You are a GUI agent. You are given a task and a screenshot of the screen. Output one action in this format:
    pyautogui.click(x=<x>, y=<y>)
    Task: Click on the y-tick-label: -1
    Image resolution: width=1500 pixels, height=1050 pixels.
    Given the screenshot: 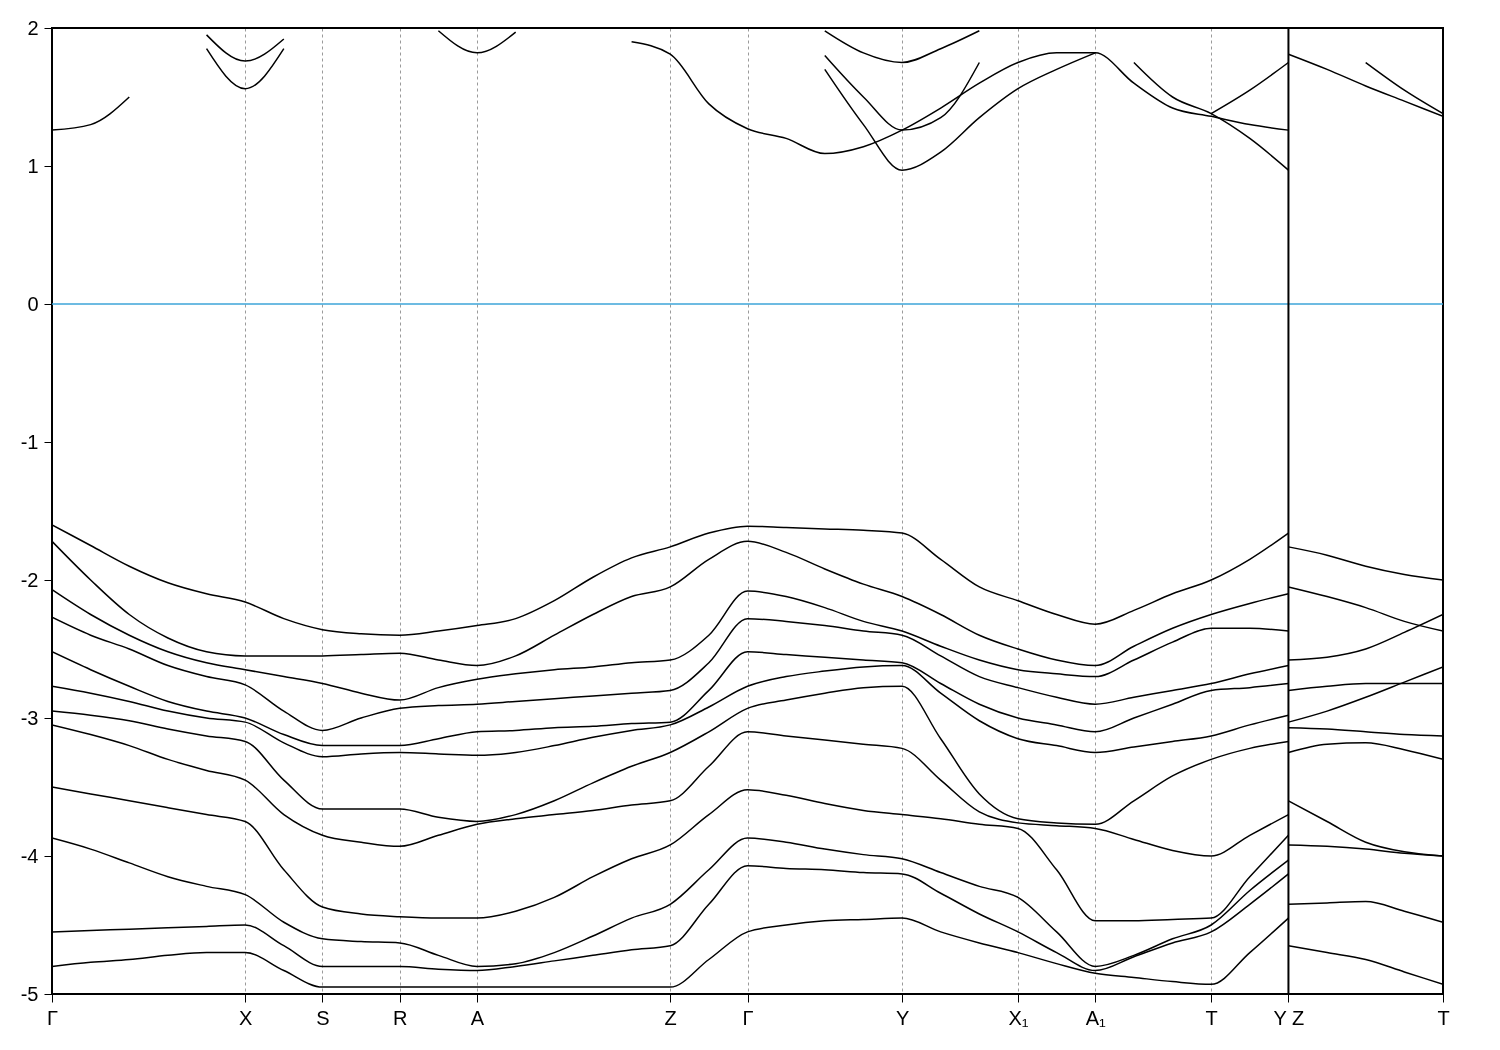 What is the action you would take?
    pyautogui.click(x=29, y=441)
    